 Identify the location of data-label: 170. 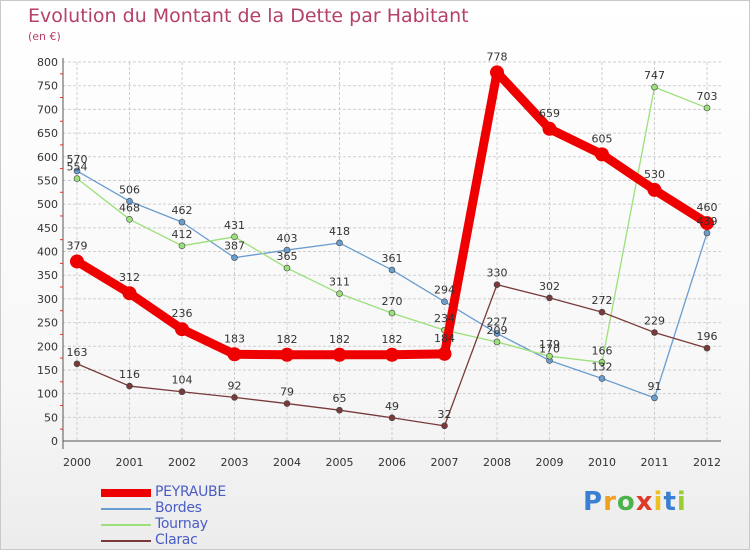
(549, 348).